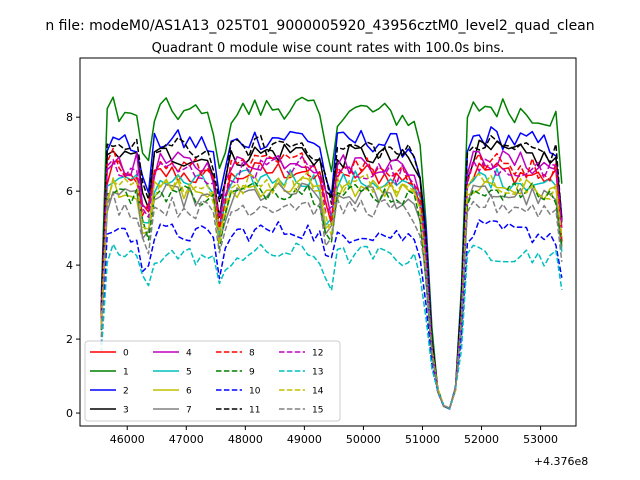 The width and height of the screenshot is (640, 480). I want to click on legend-label: 13, so click(317, 373).